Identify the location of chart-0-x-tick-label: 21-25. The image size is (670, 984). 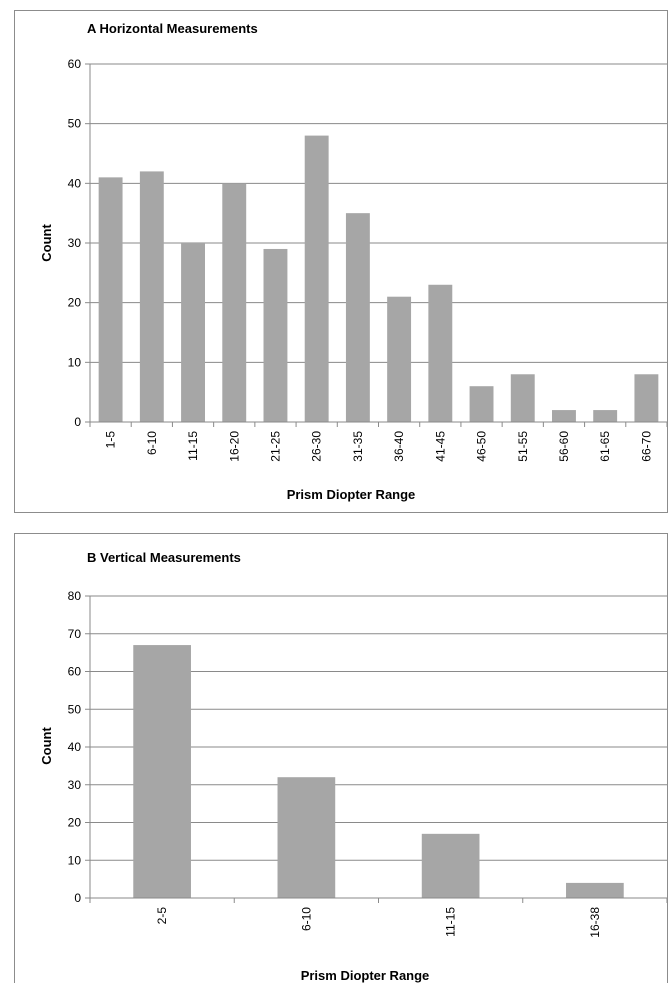
(275, 446).